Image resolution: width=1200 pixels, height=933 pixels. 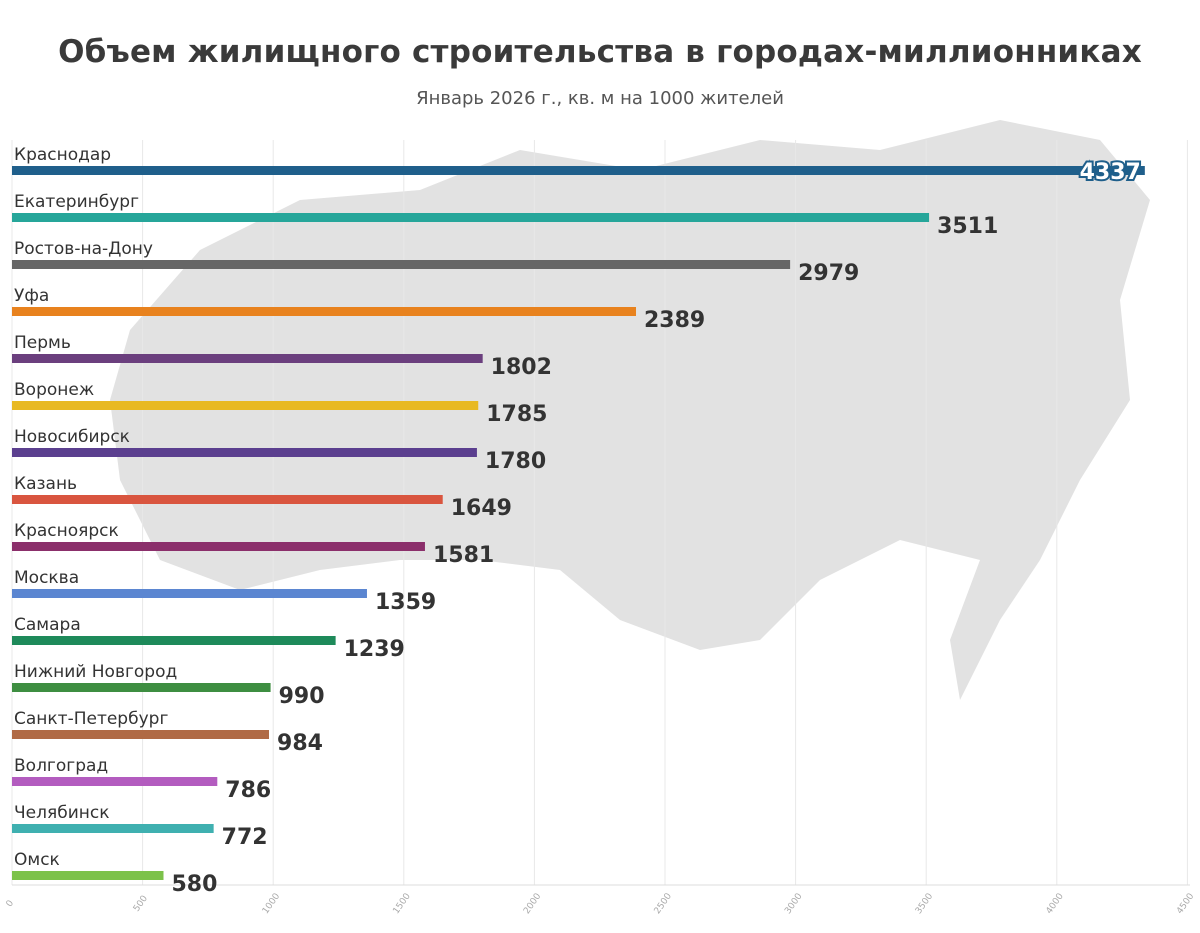 I want to click on x-tick-label: 3000, so click(x=793, y=903).